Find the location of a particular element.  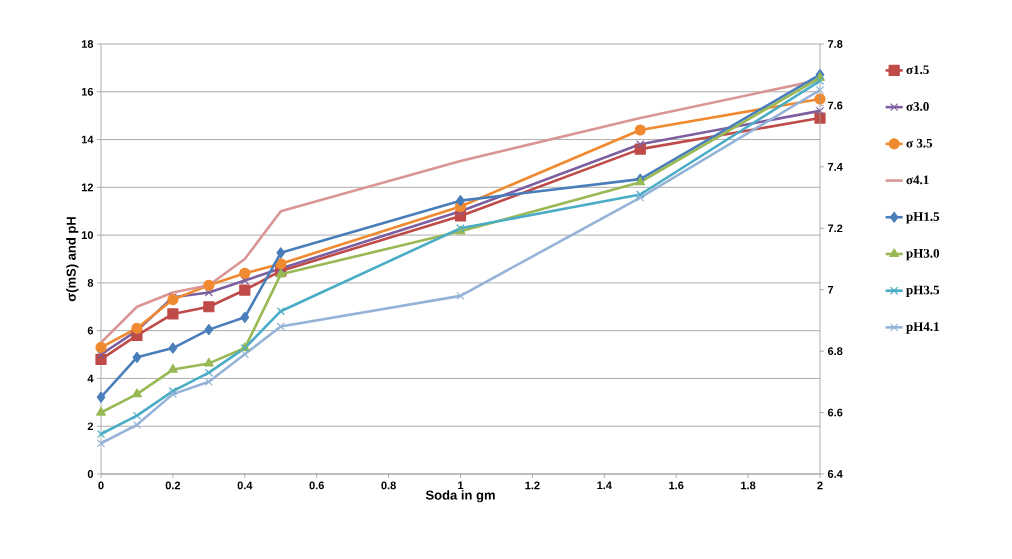

x-tick-label: 1.2 is located at coordinates (532, 485).